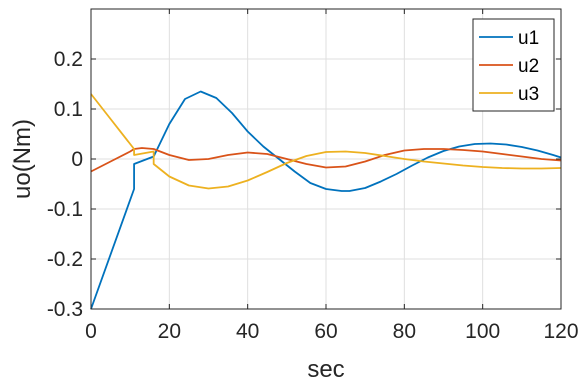  I want to click on x-tick-label: 80, so click(404, 331).